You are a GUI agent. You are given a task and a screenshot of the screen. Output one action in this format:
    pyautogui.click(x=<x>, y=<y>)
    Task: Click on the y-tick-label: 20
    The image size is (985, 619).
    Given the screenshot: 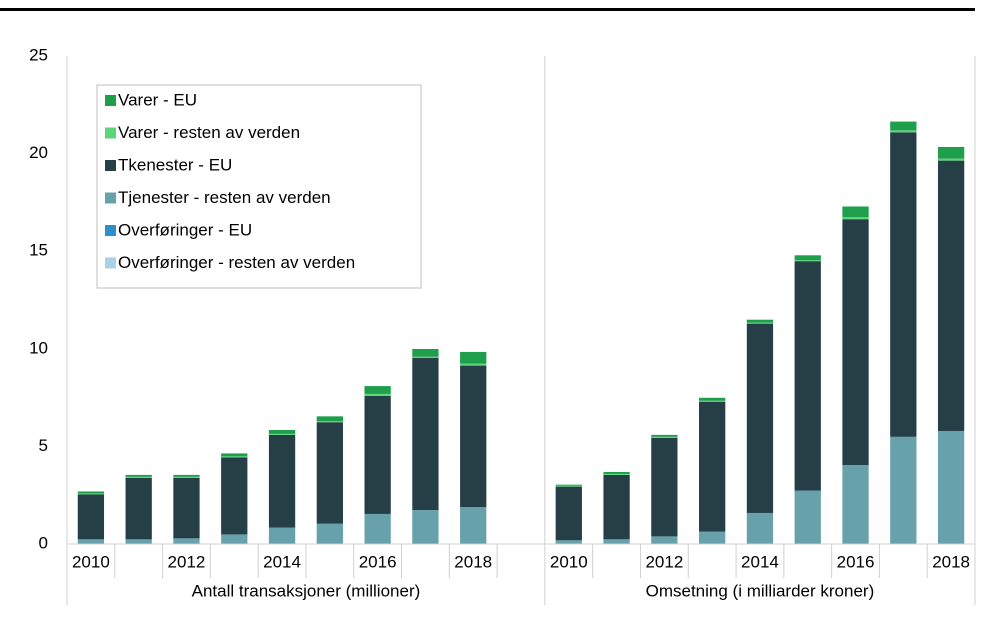 What is the action you would take?
    pyautogui.click(x=38, y=152)
    